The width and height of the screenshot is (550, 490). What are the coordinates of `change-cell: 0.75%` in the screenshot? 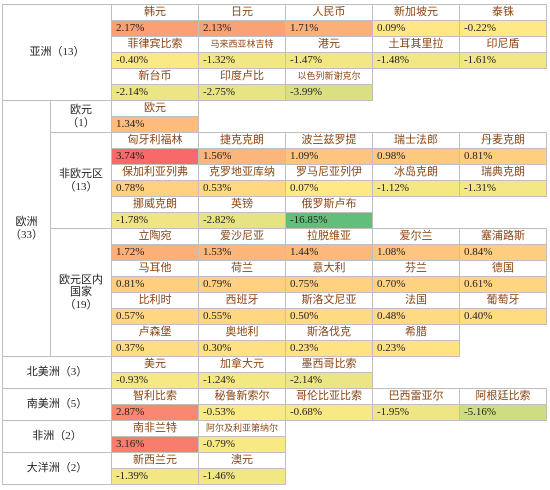 It's located at (329, 284).